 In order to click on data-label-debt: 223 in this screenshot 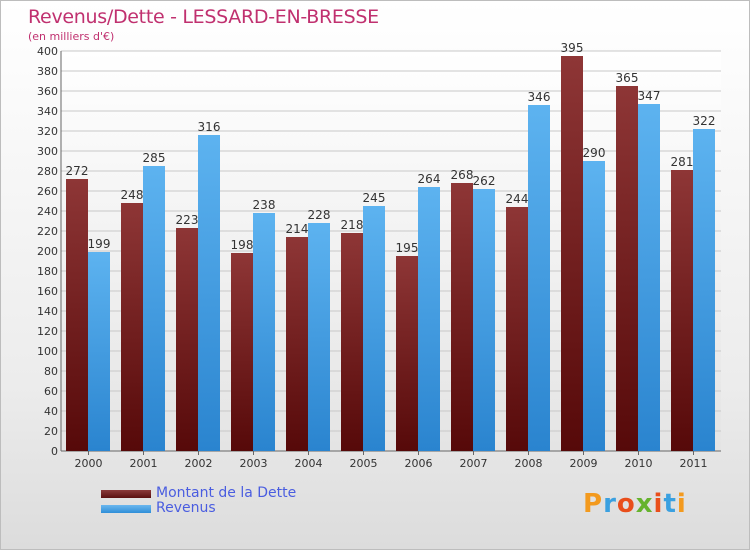, I will do `click(187, 220)`.